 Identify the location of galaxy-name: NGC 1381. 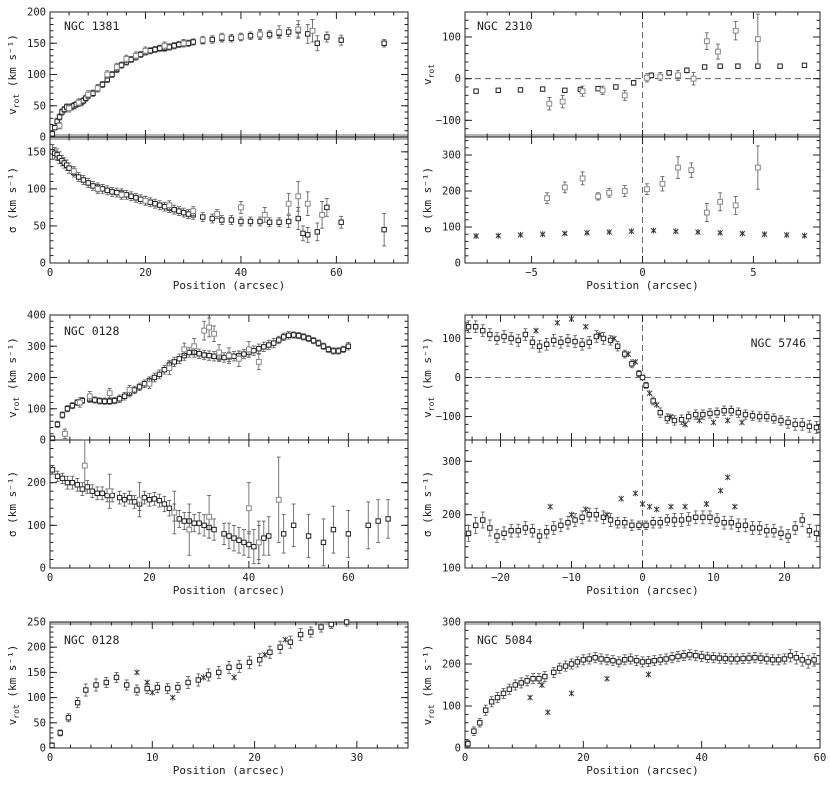
(91, 26).